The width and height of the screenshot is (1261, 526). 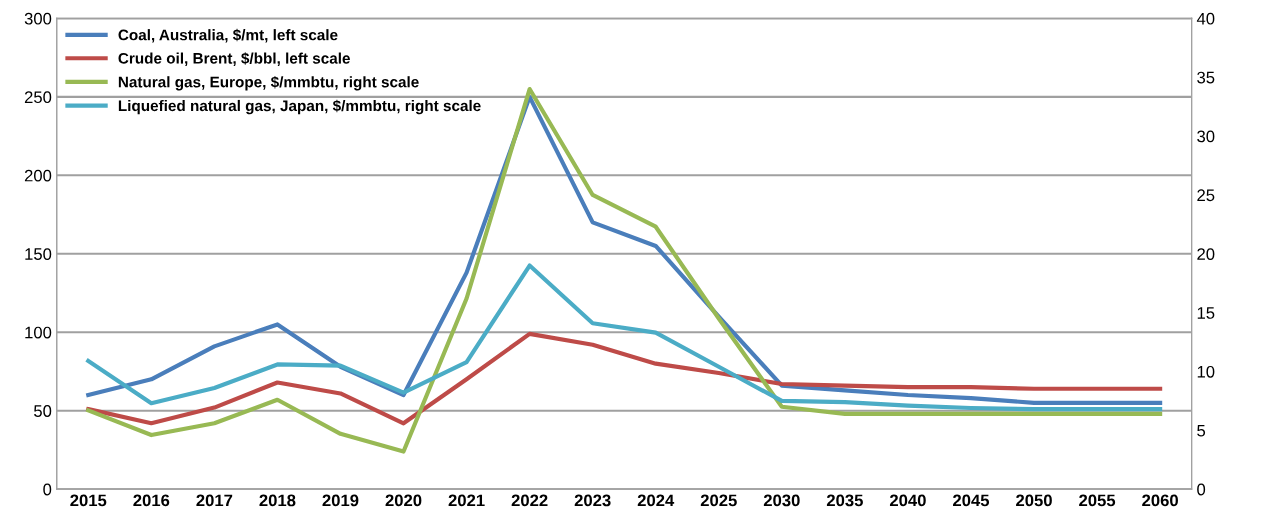 What do you see at coordinates (43, 411) in the screenshot?
I see `y-tick-label: 50` at bounding box center [43, 411].